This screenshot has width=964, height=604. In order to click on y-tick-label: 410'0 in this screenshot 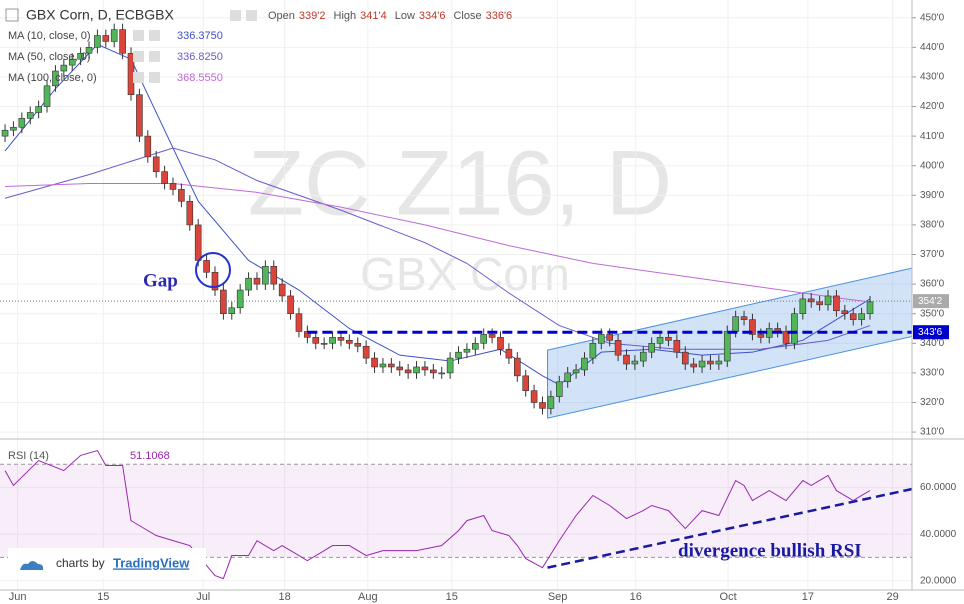, I will do `click(932, 136)`.